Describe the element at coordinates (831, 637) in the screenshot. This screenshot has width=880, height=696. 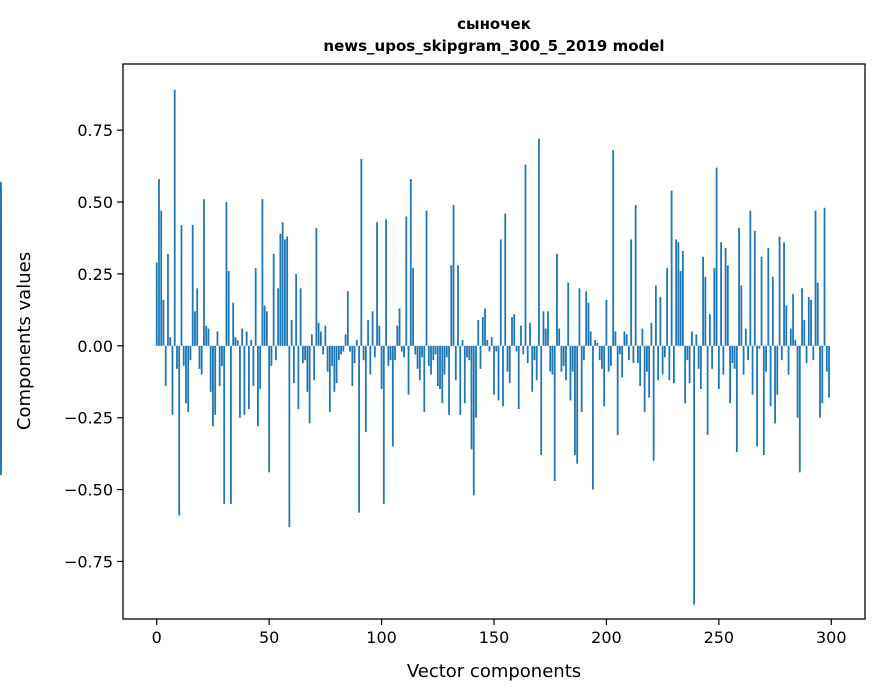
I see `x-tick-label: 300` at that location.